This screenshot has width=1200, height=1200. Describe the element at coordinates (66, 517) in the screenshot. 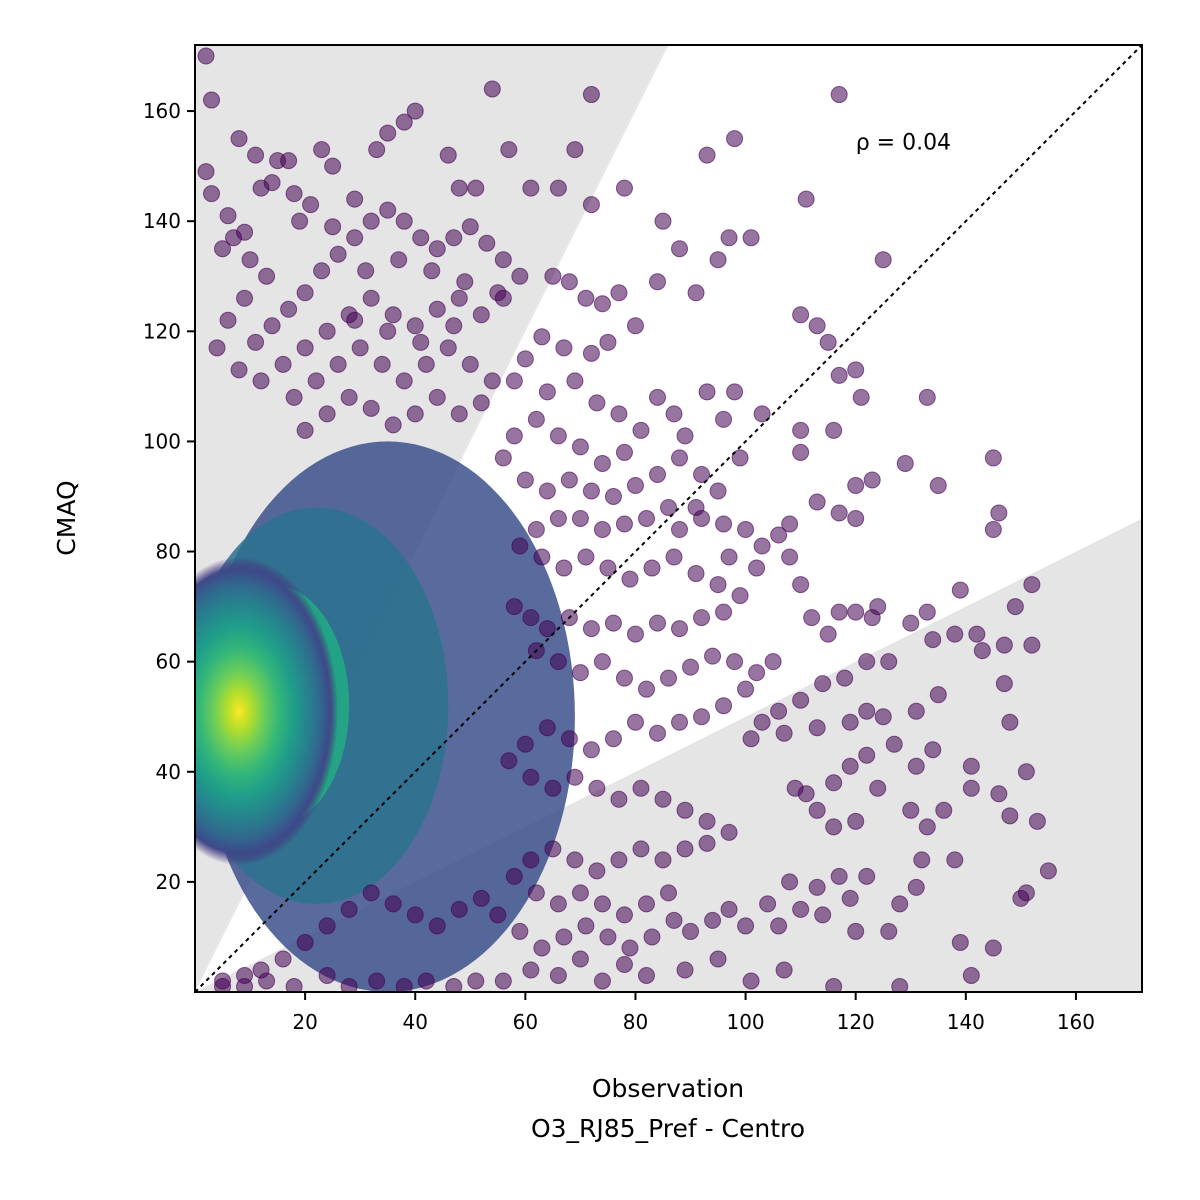

I see `y-axis-label: CMAQ` at that location.